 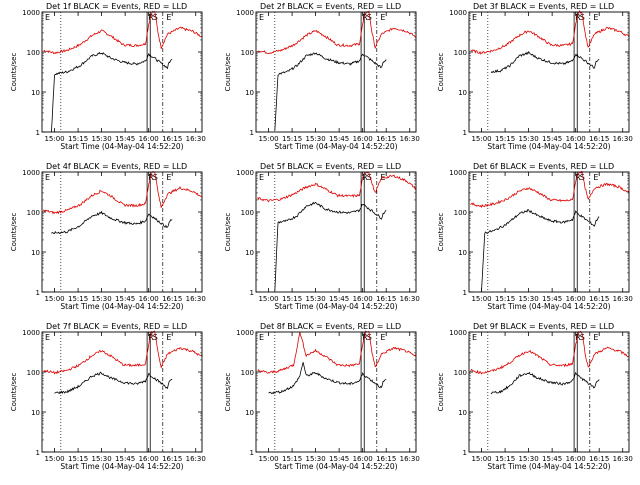 What do you see at coordinates (330, 326) in the screenshot?
I see `panel-title: Det 8f BLACK = Events, RED = LLD` at bounding box center [330, 326].